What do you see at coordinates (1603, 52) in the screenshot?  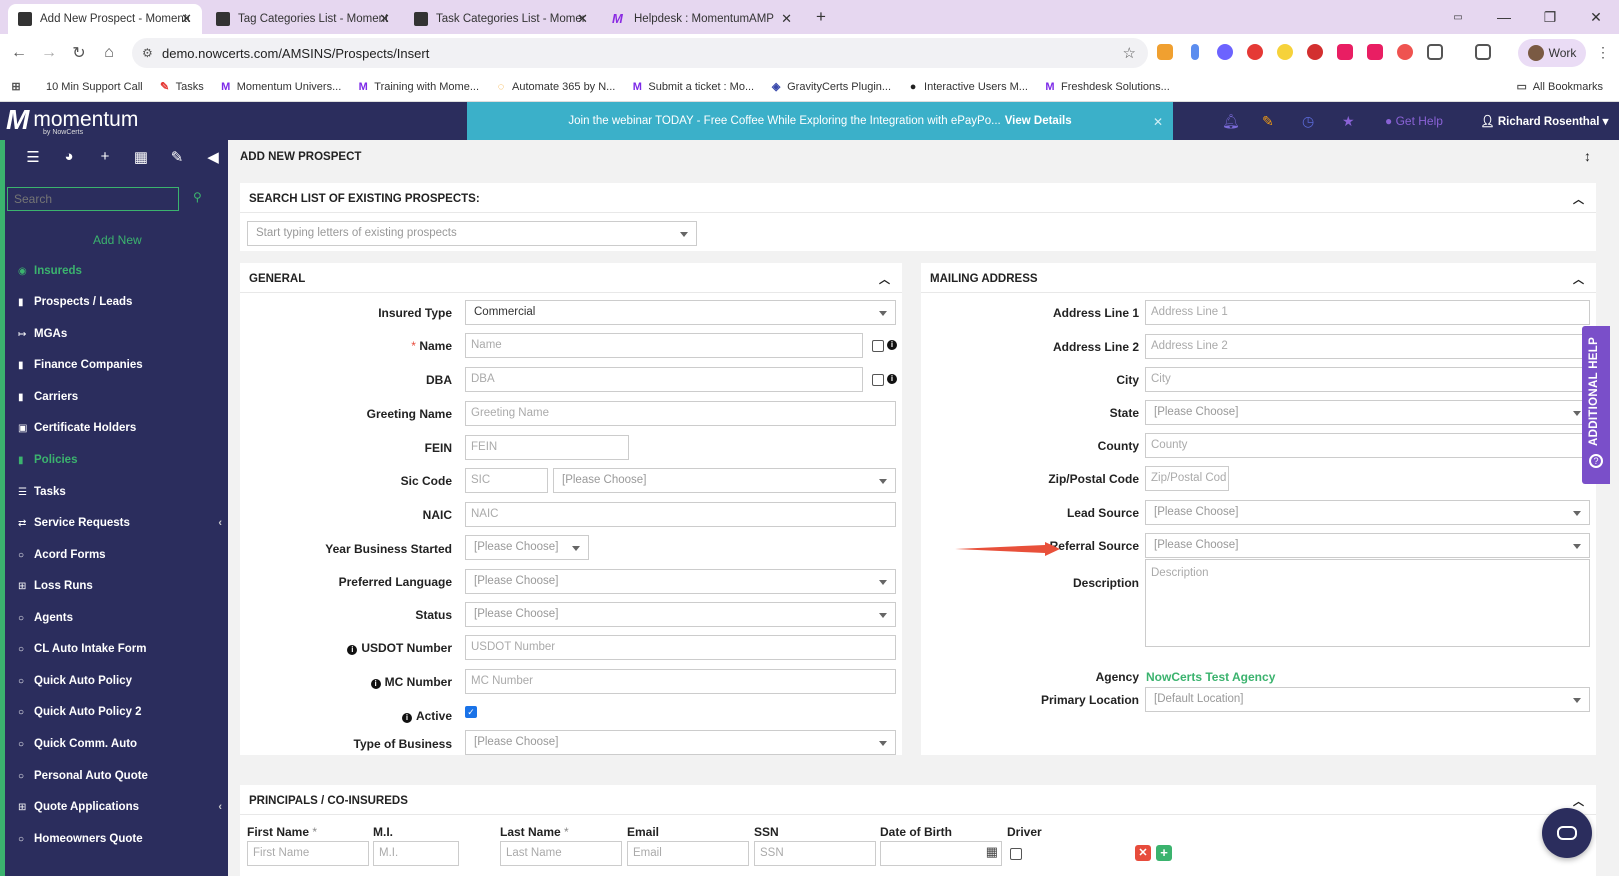 I see `more-menu-icon: ⋮` at bounding box center [1603, 52].